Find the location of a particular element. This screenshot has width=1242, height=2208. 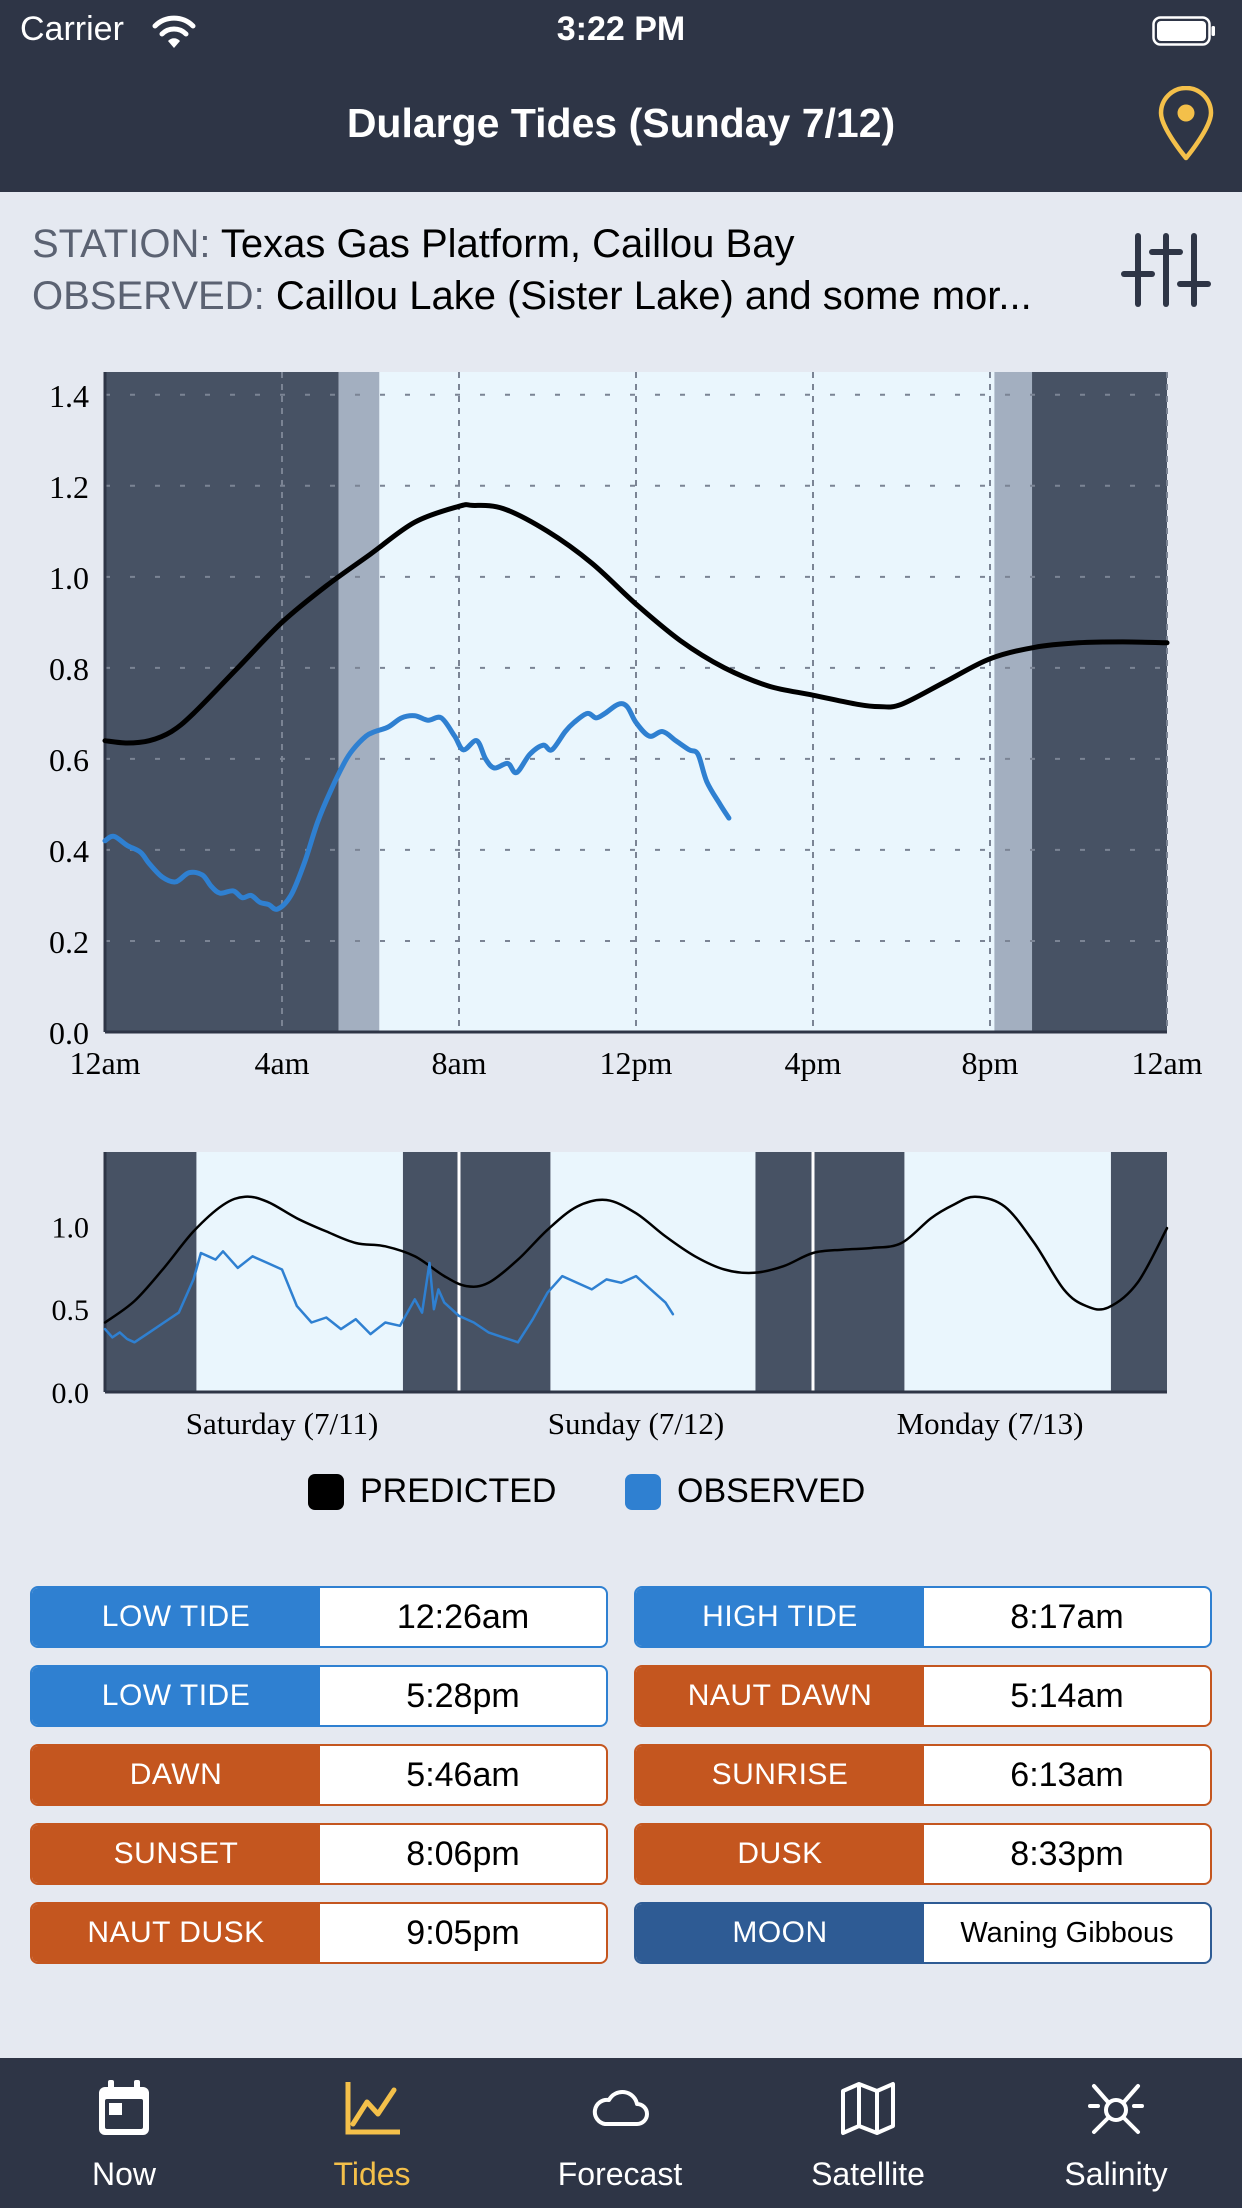

station-value: Texas Gas Platform, Caillou Bay is located at coordinates (507, 244).